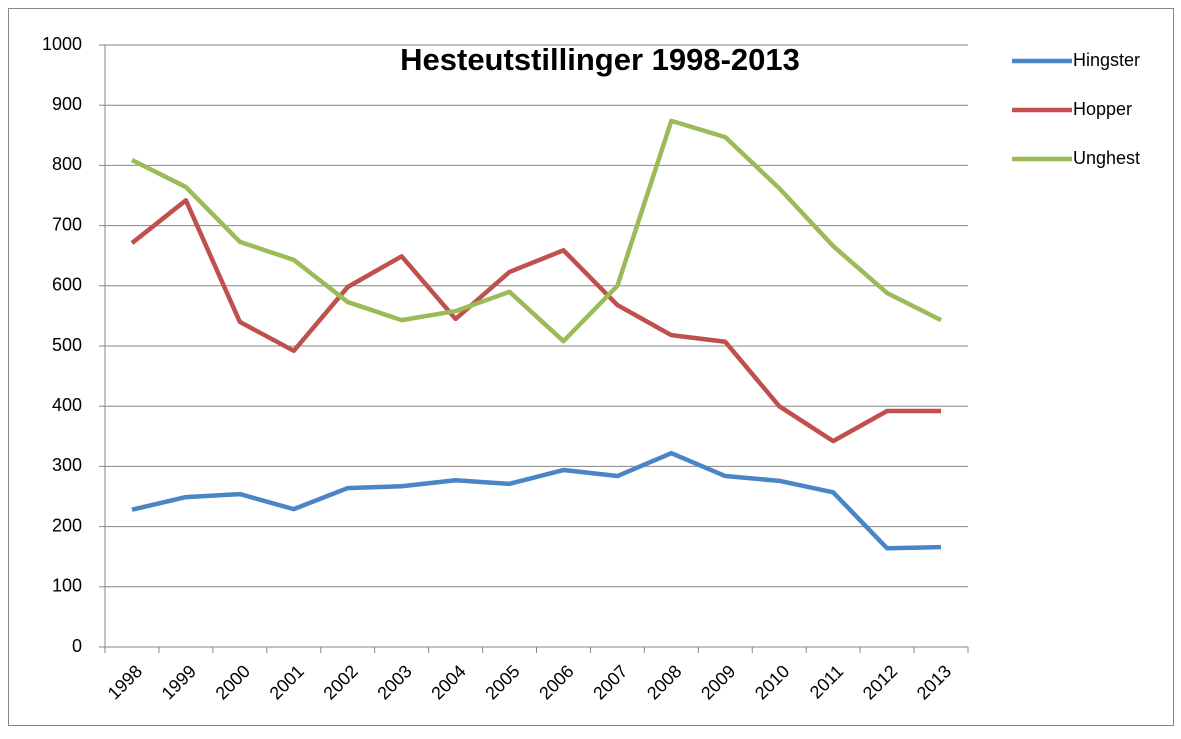 The height and width of the screenshot is (739, 1181). What do you see at coordinates (67, 405) in the screenshot?
I see `y-tick-label: 400` at bounding box center [67, 405].